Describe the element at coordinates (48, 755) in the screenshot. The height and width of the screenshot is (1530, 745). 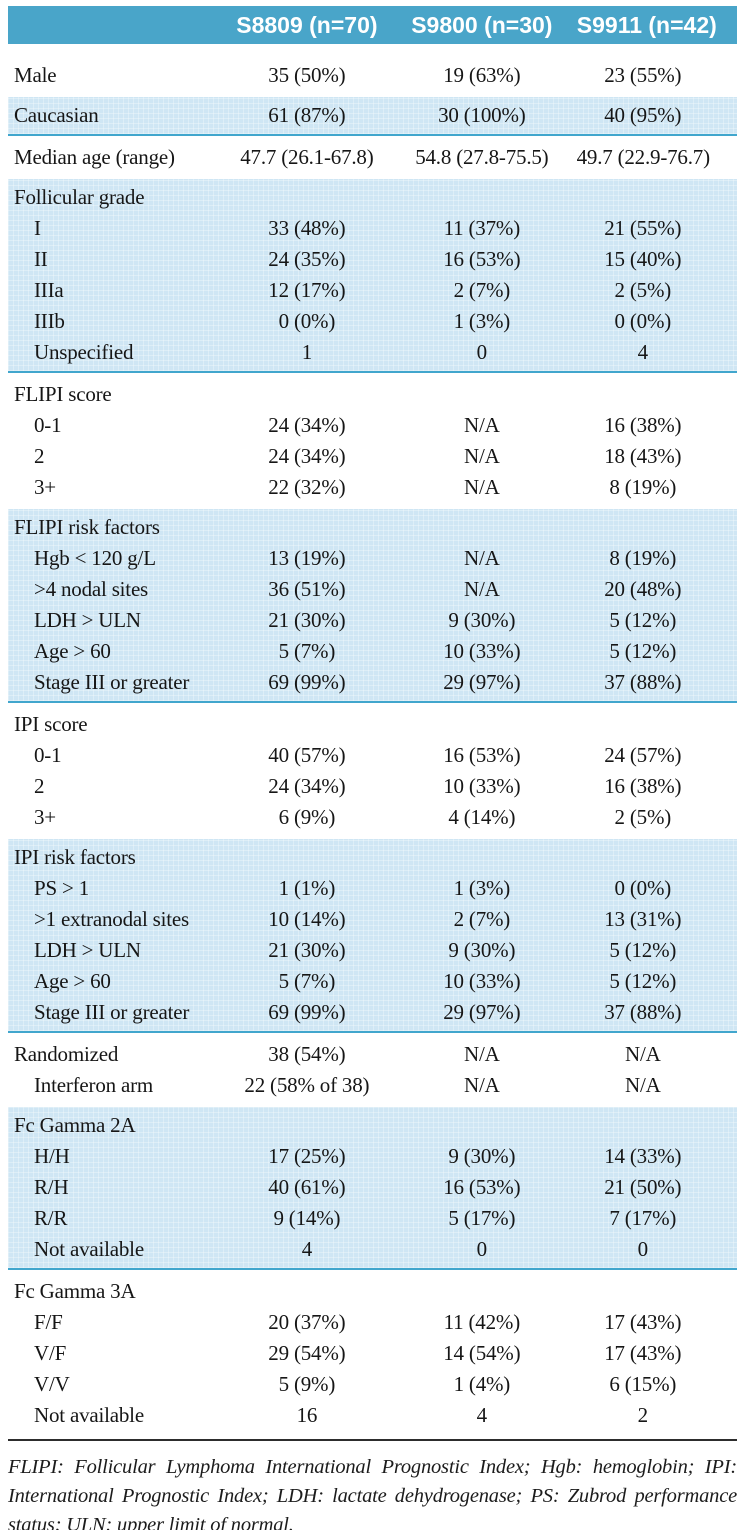
I see `row-label: 0-1` at that location.